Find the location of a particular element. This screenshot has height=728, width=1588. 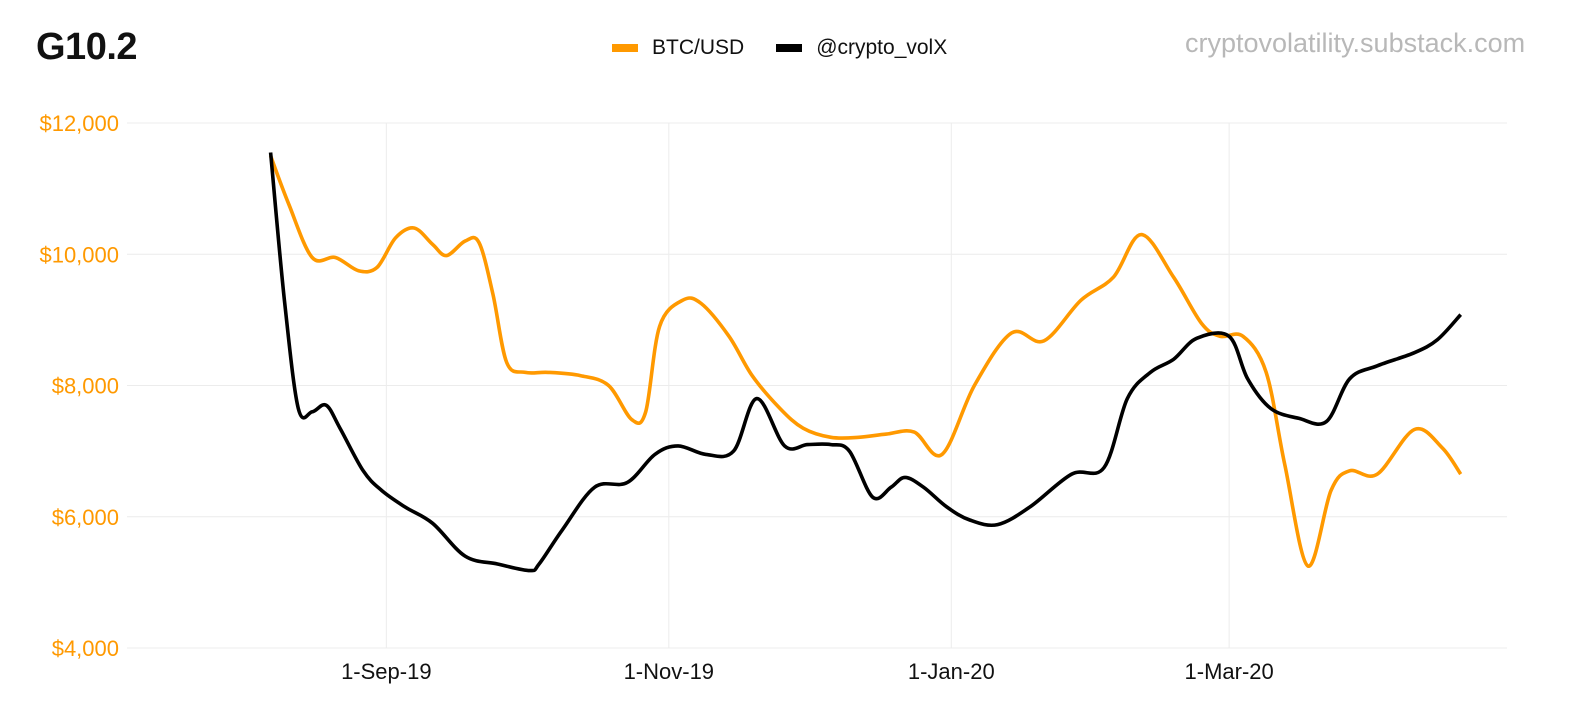

legend-swatch-volx is located at coordinates (789, 48).